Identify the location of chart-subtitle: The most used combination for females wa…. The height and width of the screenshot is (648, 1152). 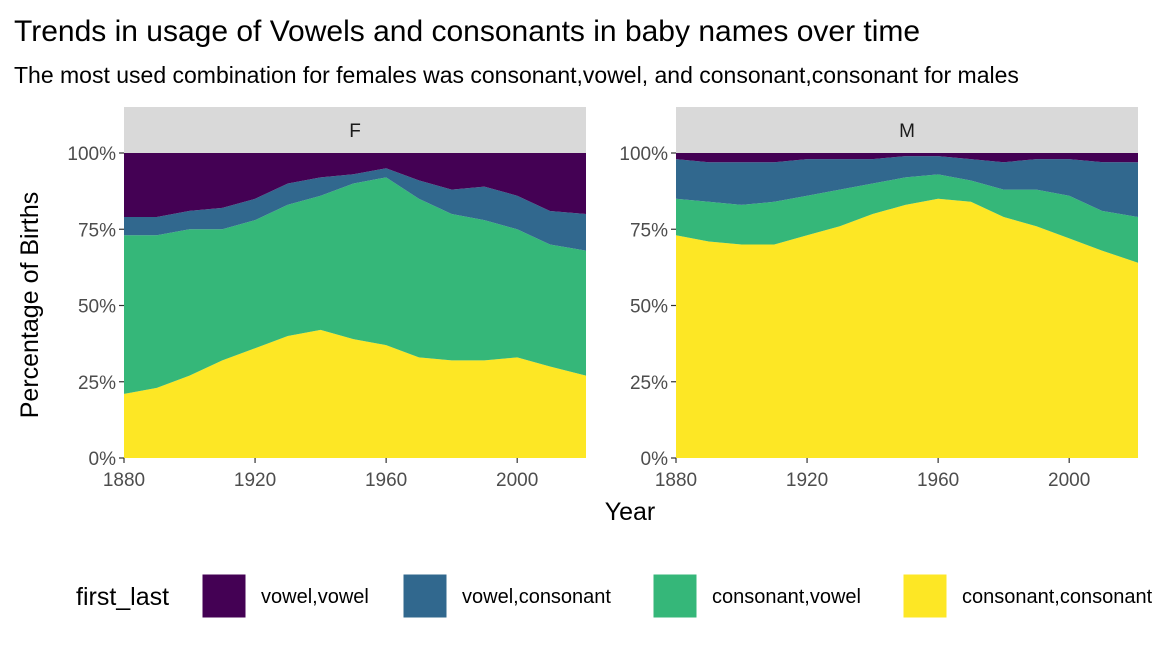
(516, 75).